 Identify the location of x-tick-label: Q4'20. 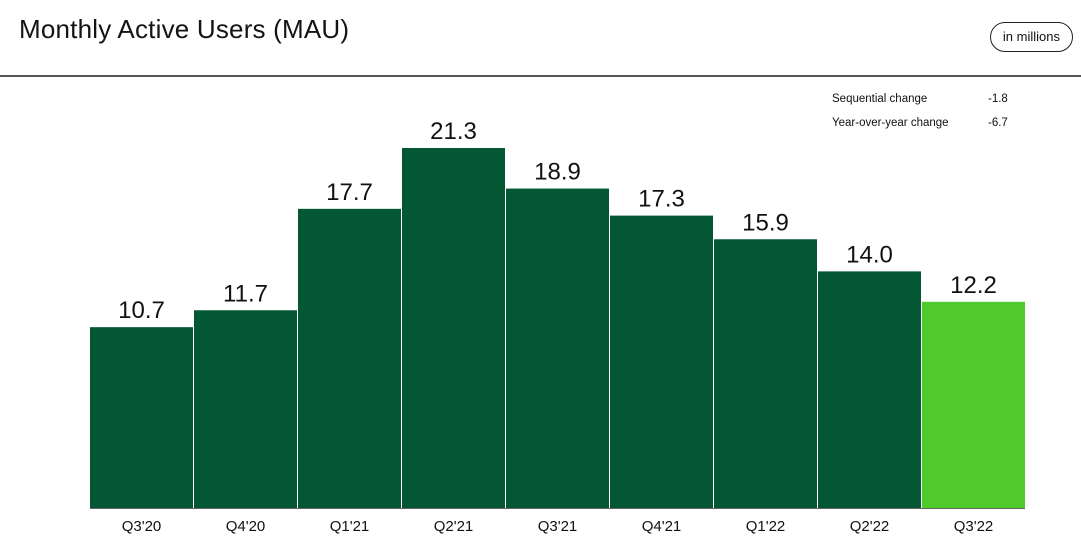
(246, 526).